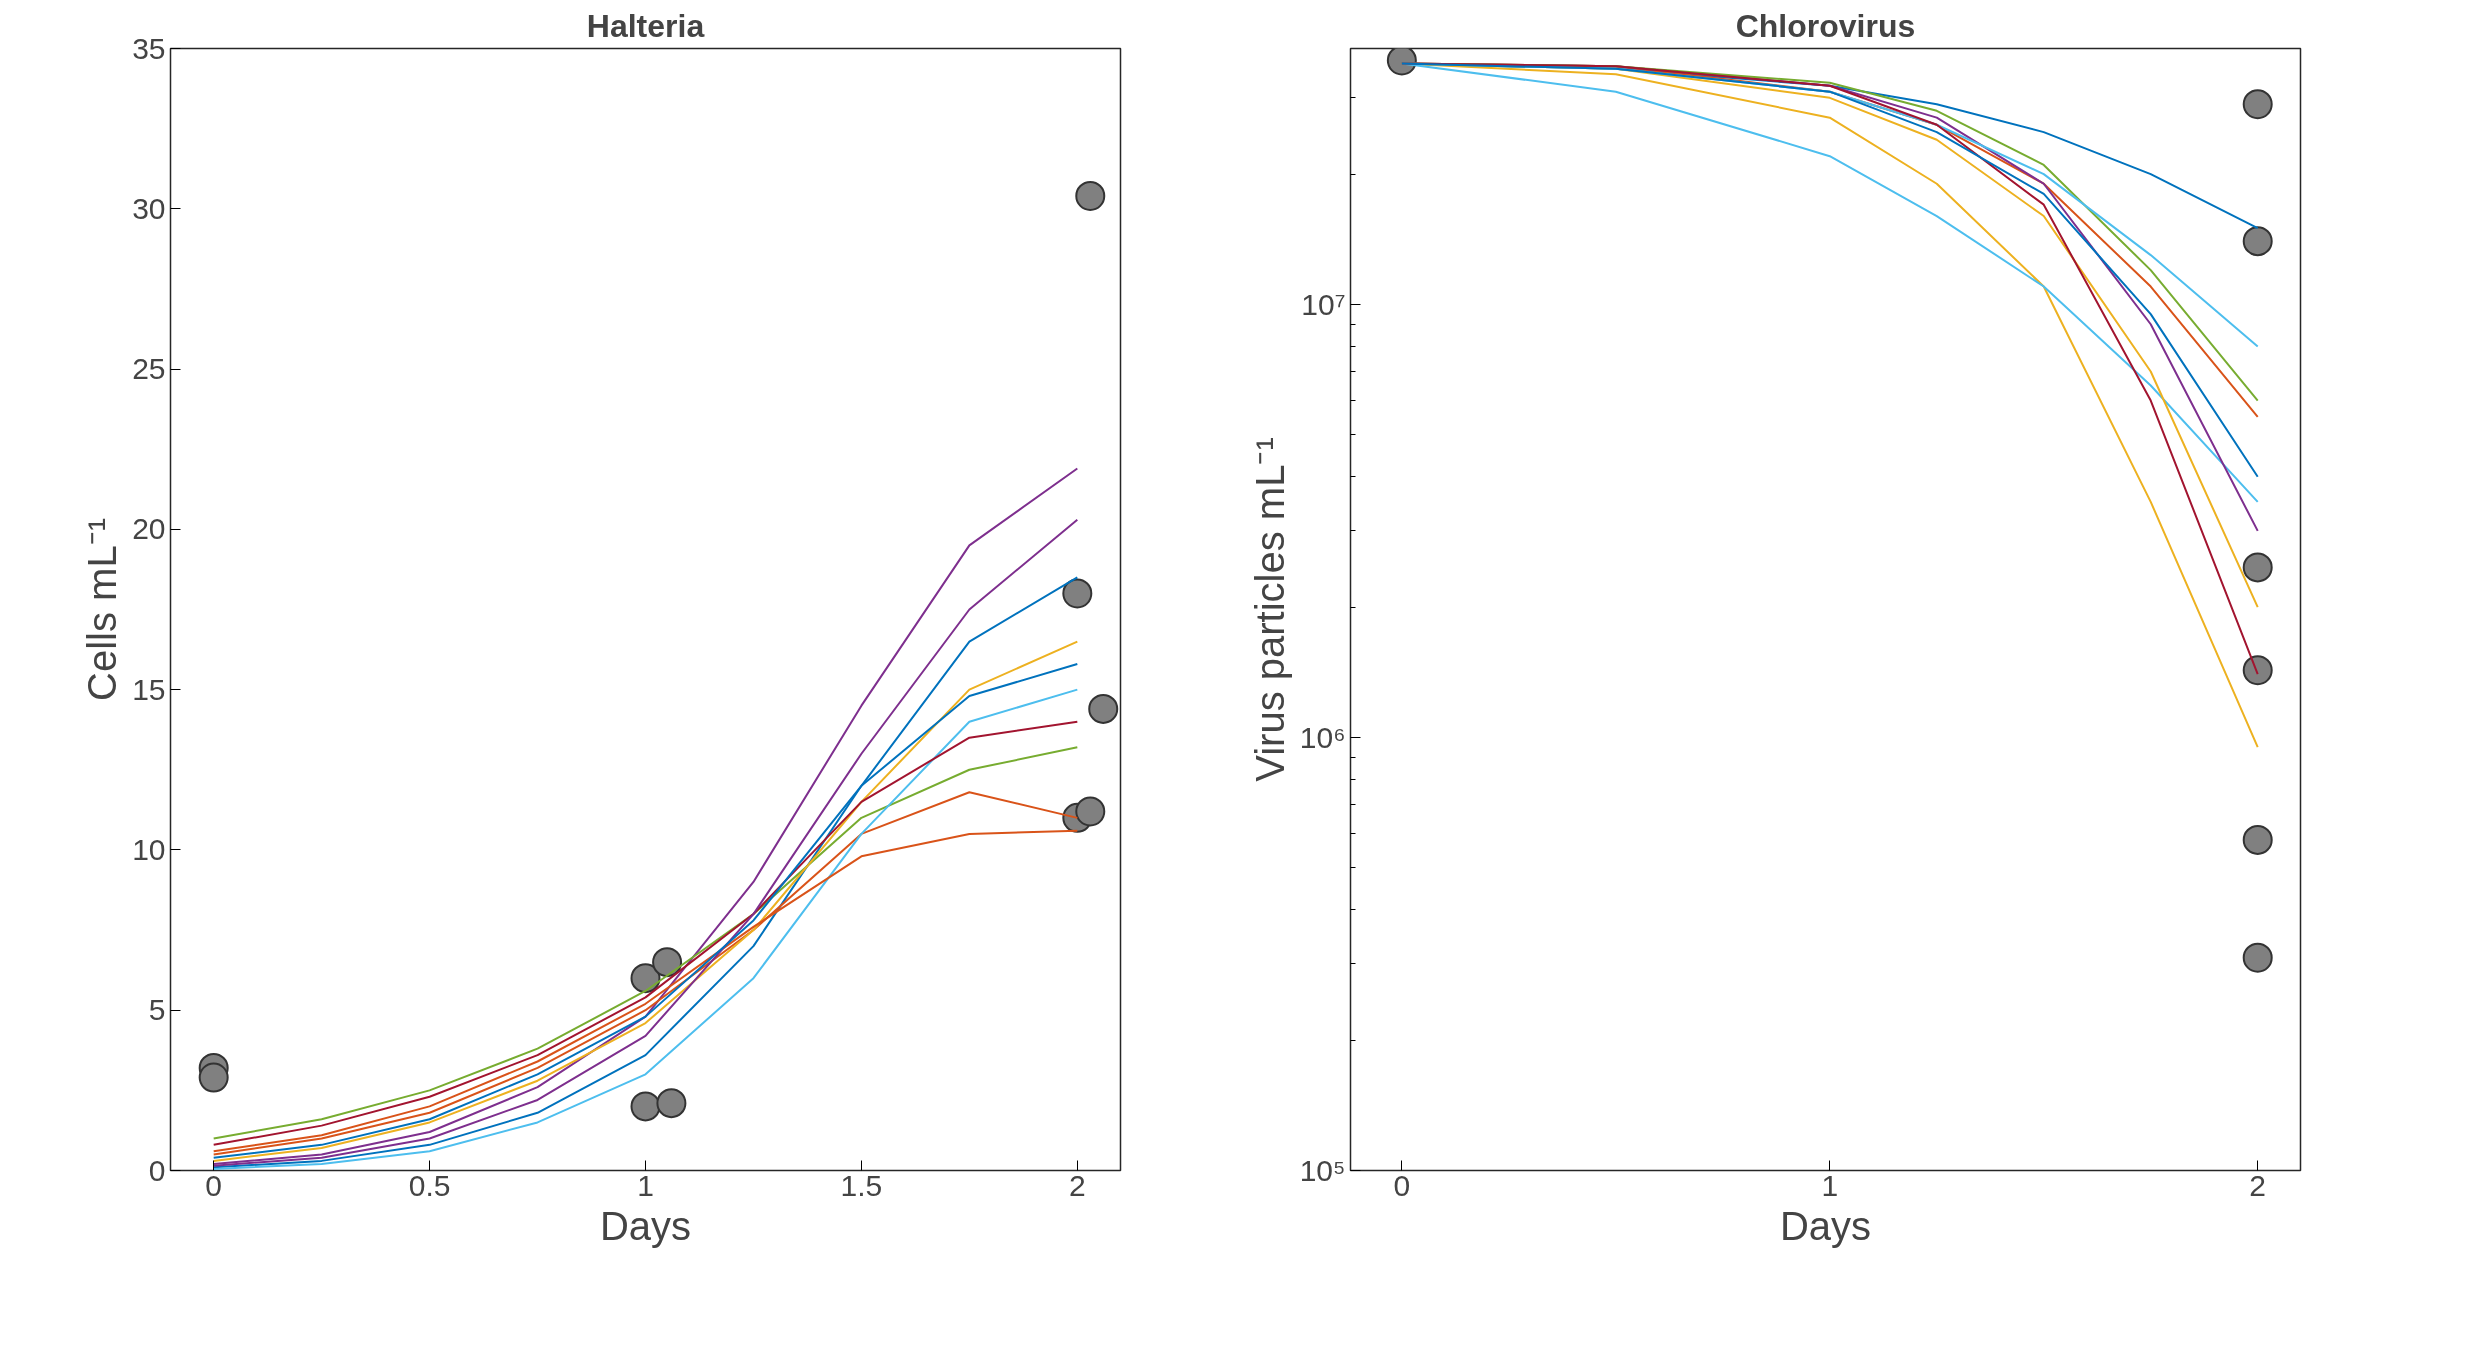  Describe the element at coordinates (1323, 304) in the screenshot. I see `y-tick-label: 10⁷` at that location.